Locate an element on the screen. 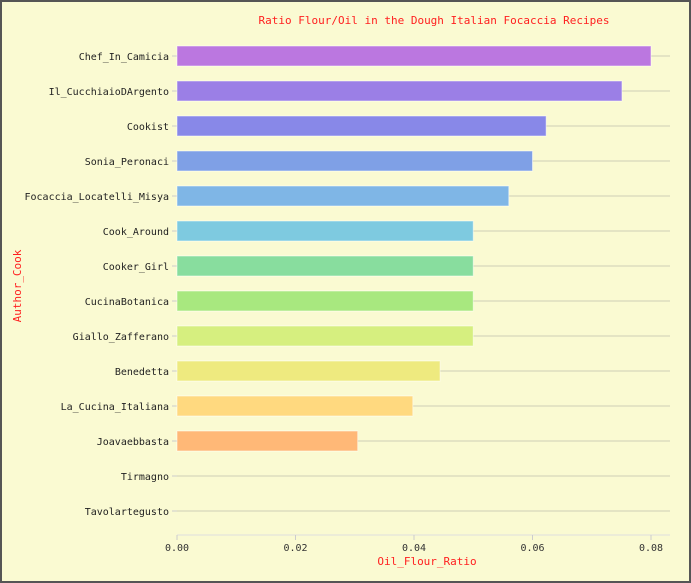 This screenshot has height=583, width=691. y-tick-label: Chef_In_Camicia is located at coordinates (124, 57).